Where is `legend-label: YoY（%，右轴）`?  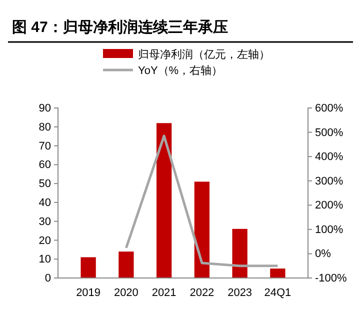 legend-label: YoY（%，右轴） is located at coordinates (180, 70).